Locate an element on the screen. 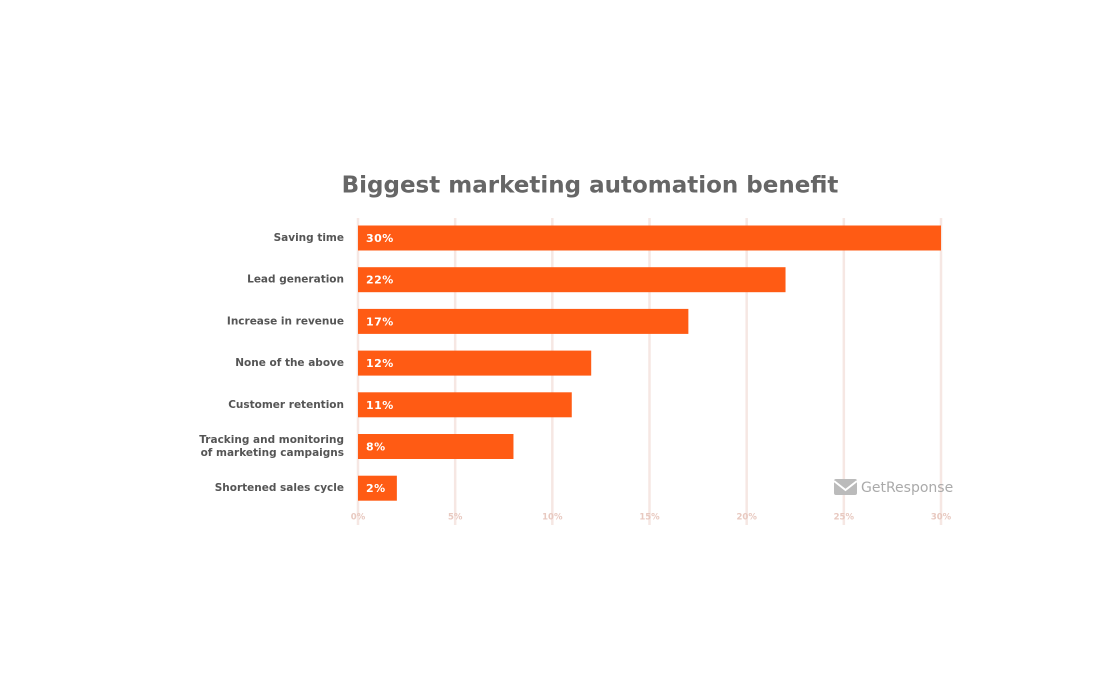 Image resolution: width=1102 pixels, height=685 pixels. logo: GetResponse is located at coordinates (893, 487).